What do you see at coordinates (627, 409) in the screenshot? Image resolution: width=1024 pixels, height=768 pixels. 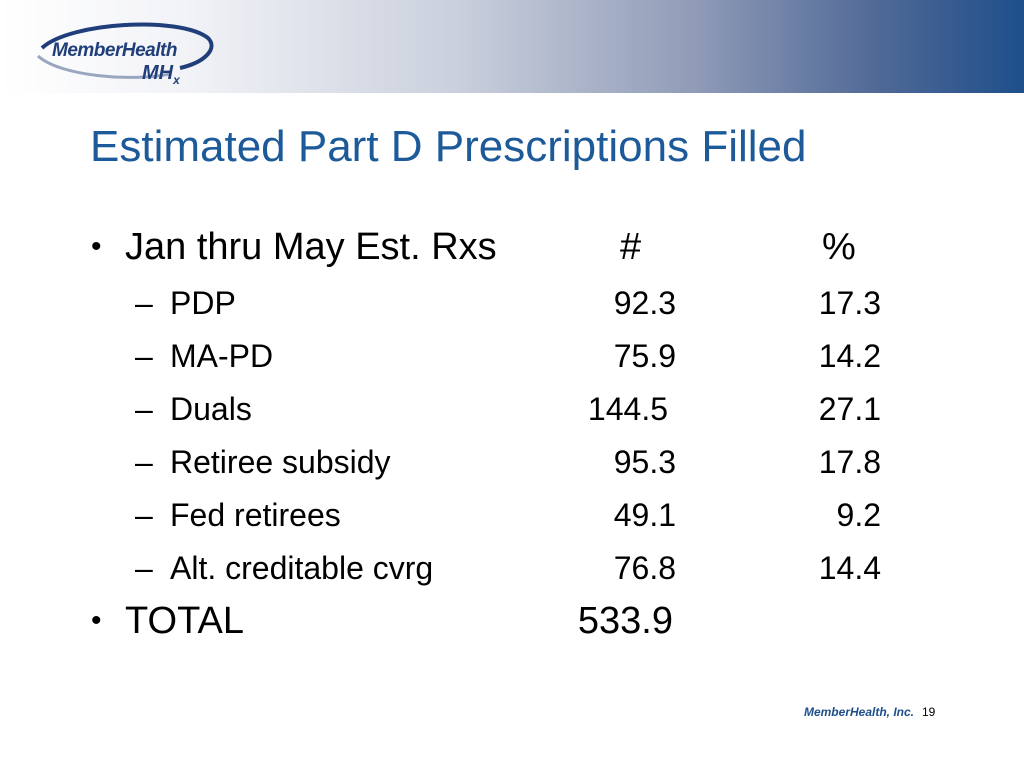 I see `row-count: 144.5` at bounding box center [627, 409].